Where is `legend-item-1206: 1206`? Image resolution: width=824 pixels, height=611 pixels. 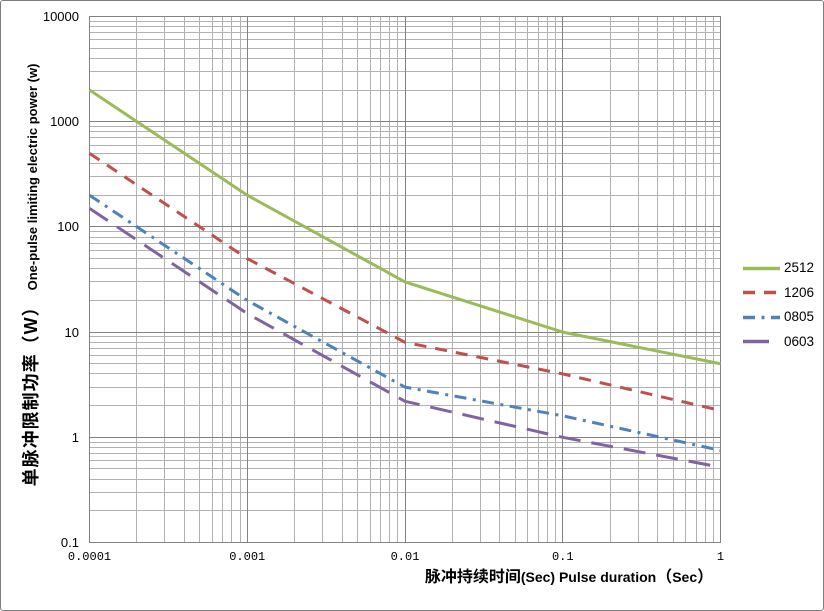 legend-item-1206: 1206 is located at coordinates (778, 293).